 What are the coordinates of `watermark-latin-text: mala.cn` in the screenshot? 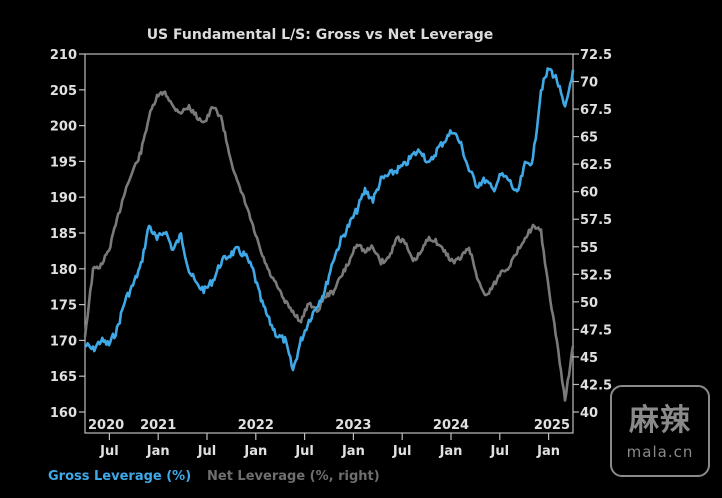 It's located at (660, 452).